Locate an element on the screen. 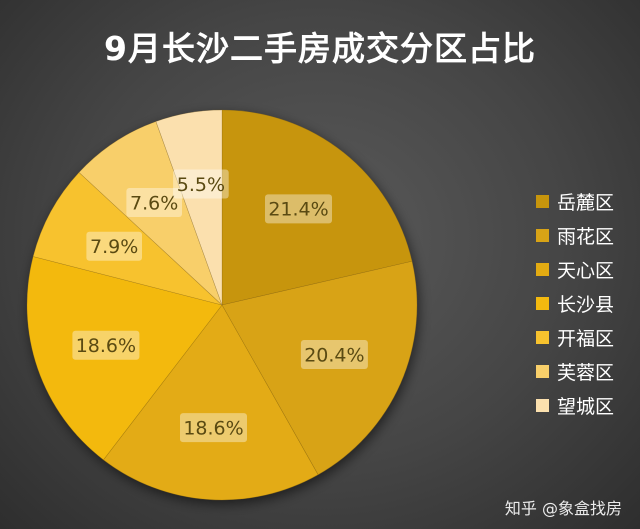 Image resolution: width=640 pixels, height=529 pixels. data-label-6: 7.6% is located at coordinates (154, 202).